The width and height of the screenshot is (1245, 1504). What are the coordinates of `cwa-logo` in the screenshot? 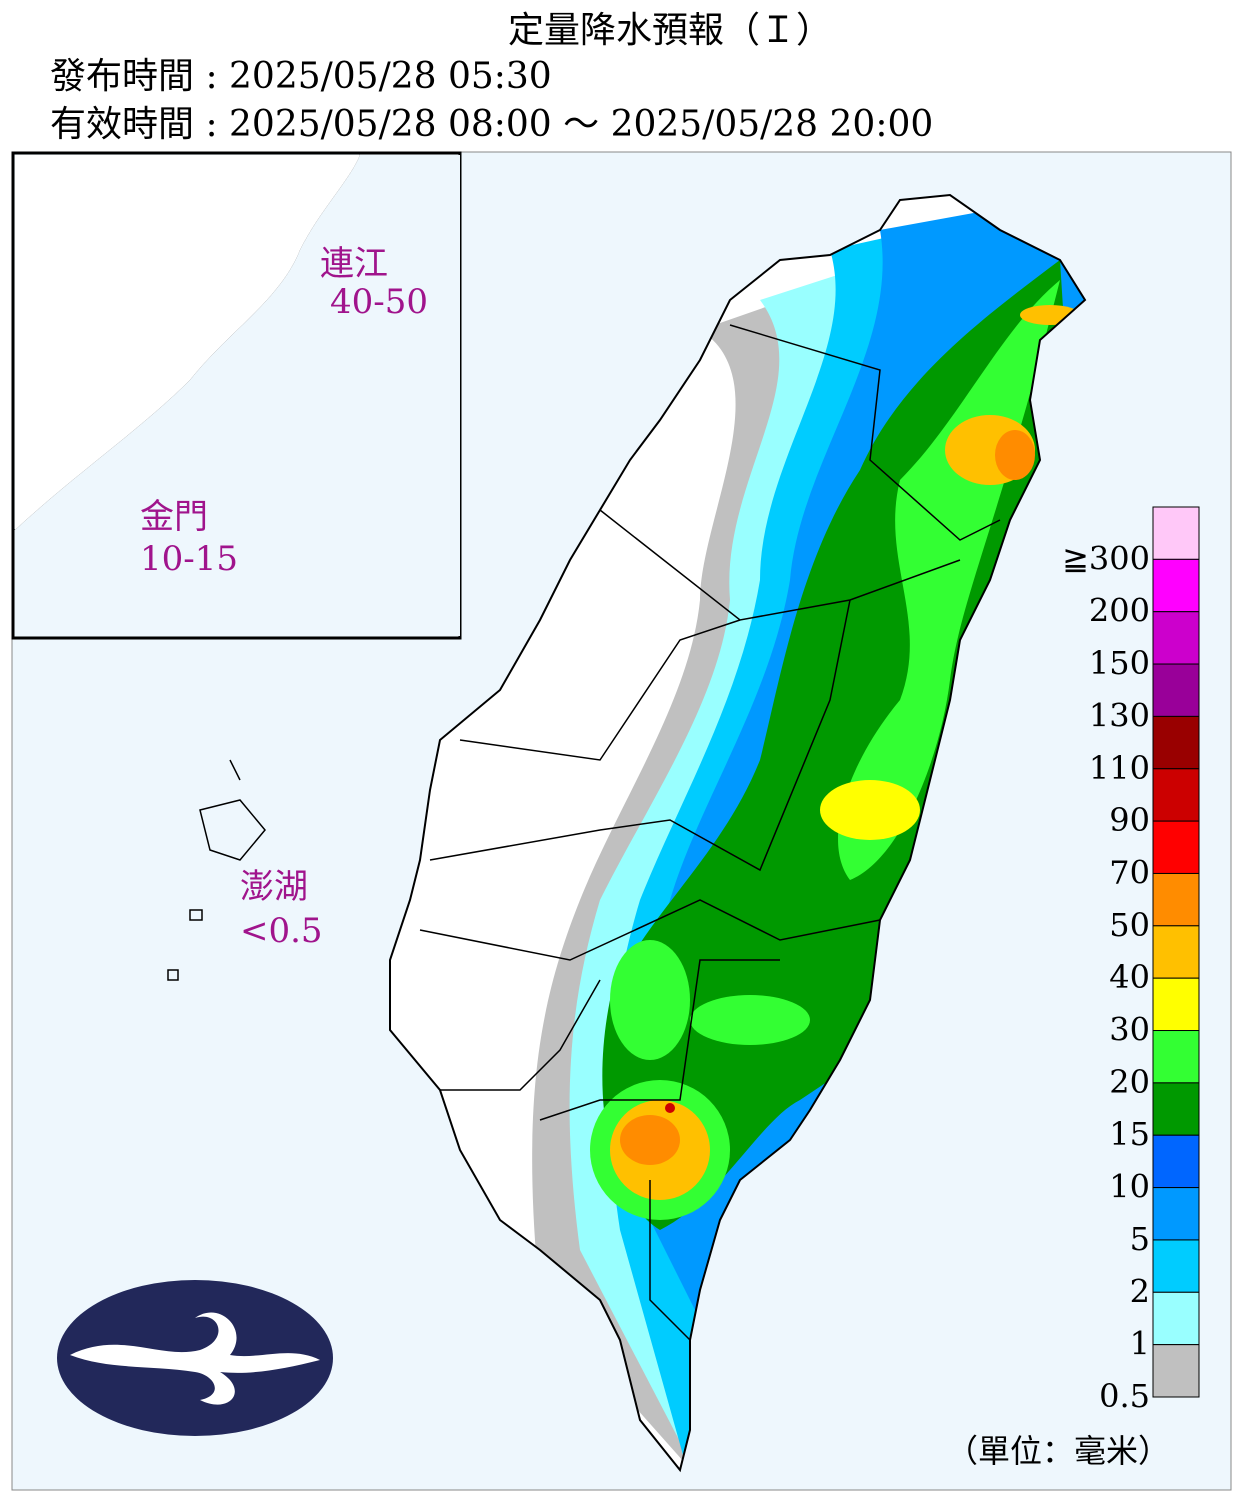 It's located at (195, 1358).